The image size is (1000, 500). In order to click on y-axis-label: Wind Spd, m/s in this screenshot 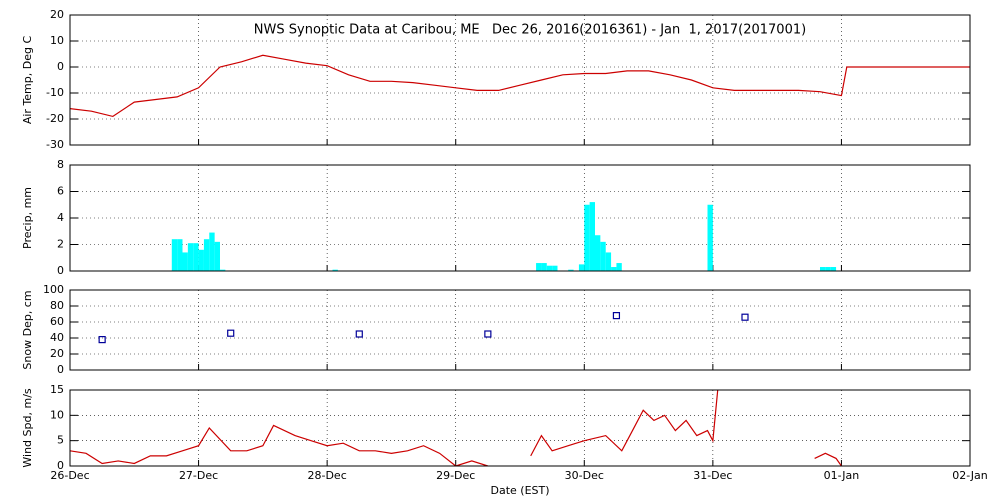, I will do `click(27, 428)`.